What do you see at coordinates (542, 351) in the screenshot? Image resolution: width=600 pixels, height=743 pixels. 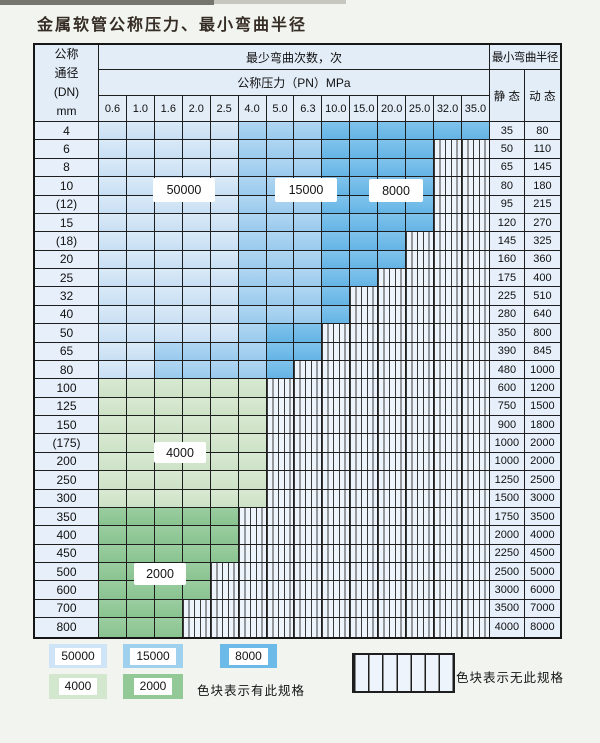 I see `dynamic-radius-cell: 845` at bounding box center [542, 351].